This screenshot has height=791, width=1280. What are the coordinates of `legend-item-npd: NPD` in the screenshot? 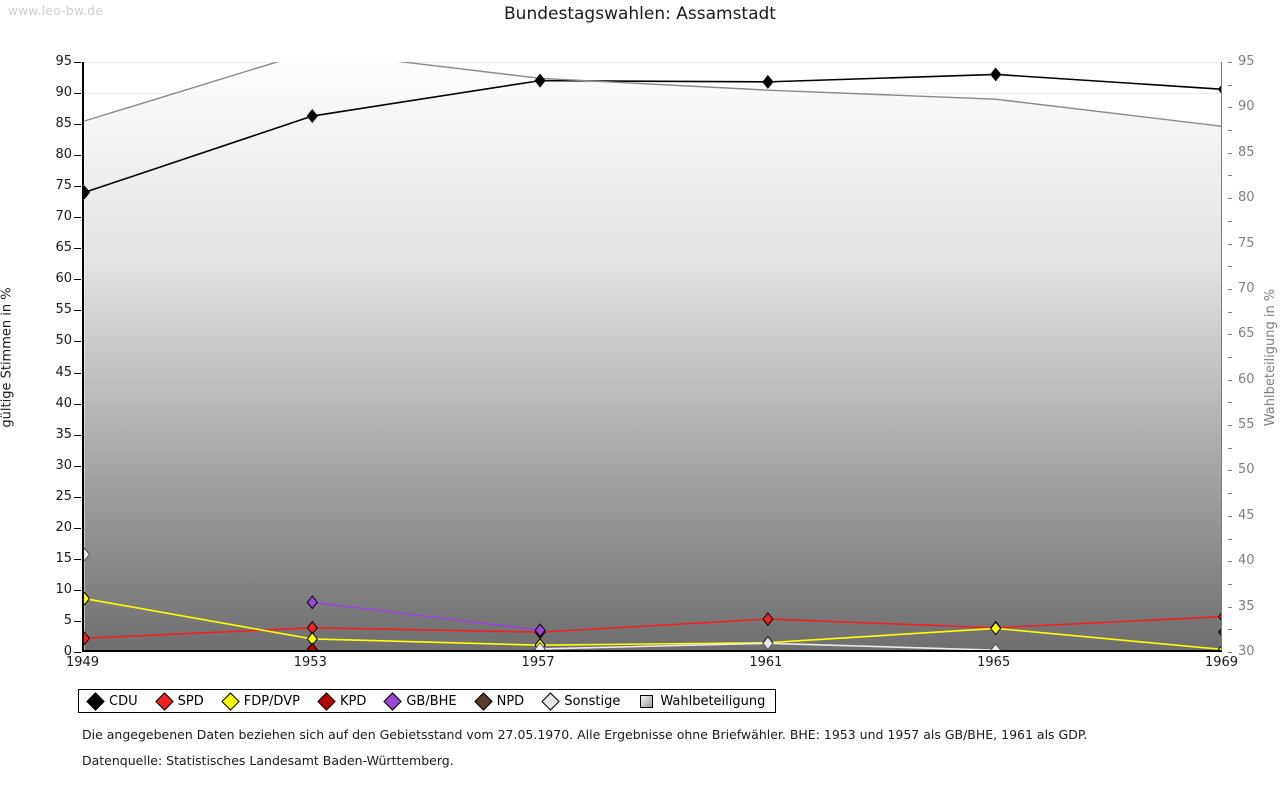 It's located at (498, 701).